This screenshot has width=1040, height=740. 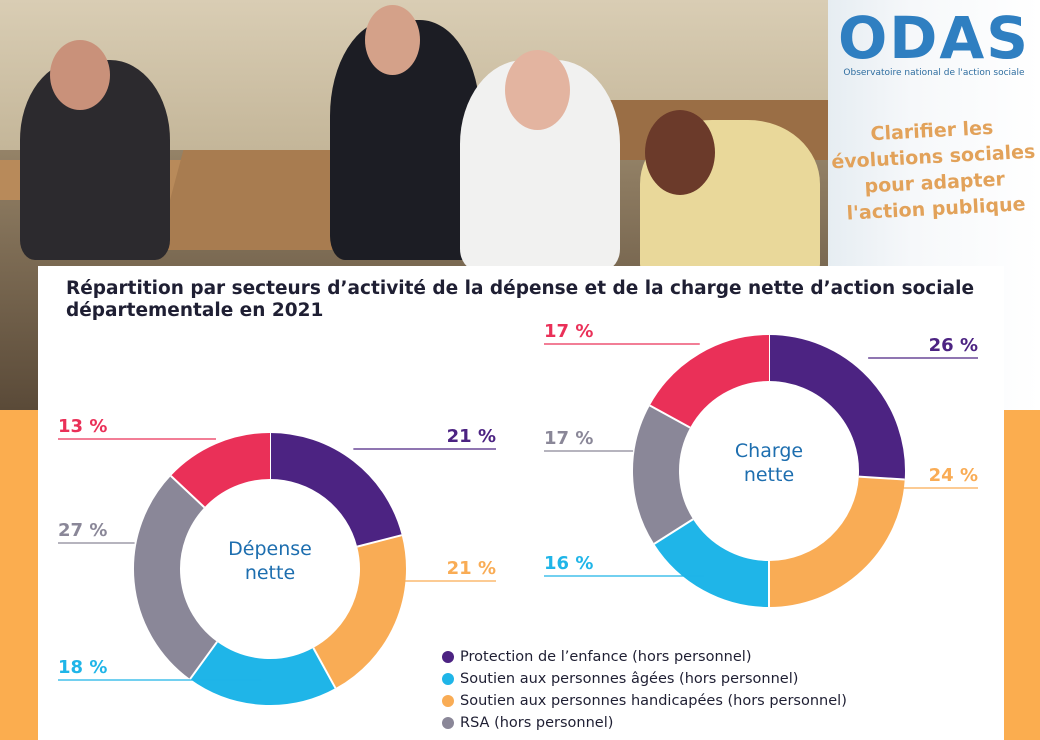 What do you see at coordinates (82, 426) in the screenshot?
I see `slice-label: 13 %` at bounding box center [82, 426].